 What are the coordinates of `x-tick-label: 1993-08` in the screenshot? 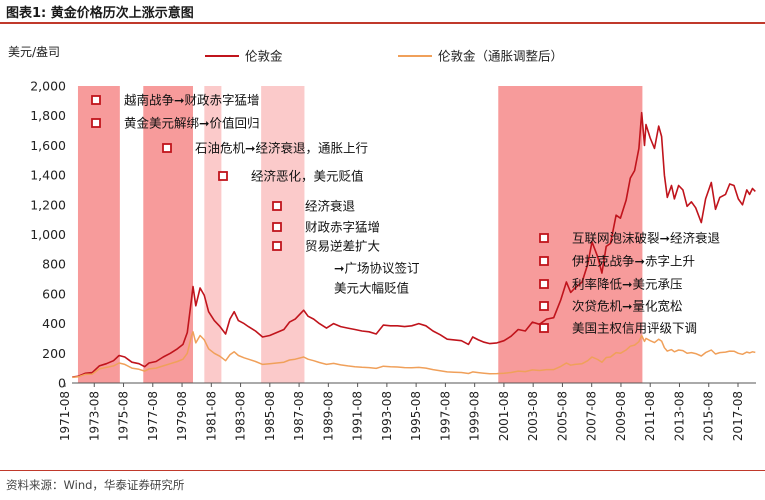 It's located at (387, 416).